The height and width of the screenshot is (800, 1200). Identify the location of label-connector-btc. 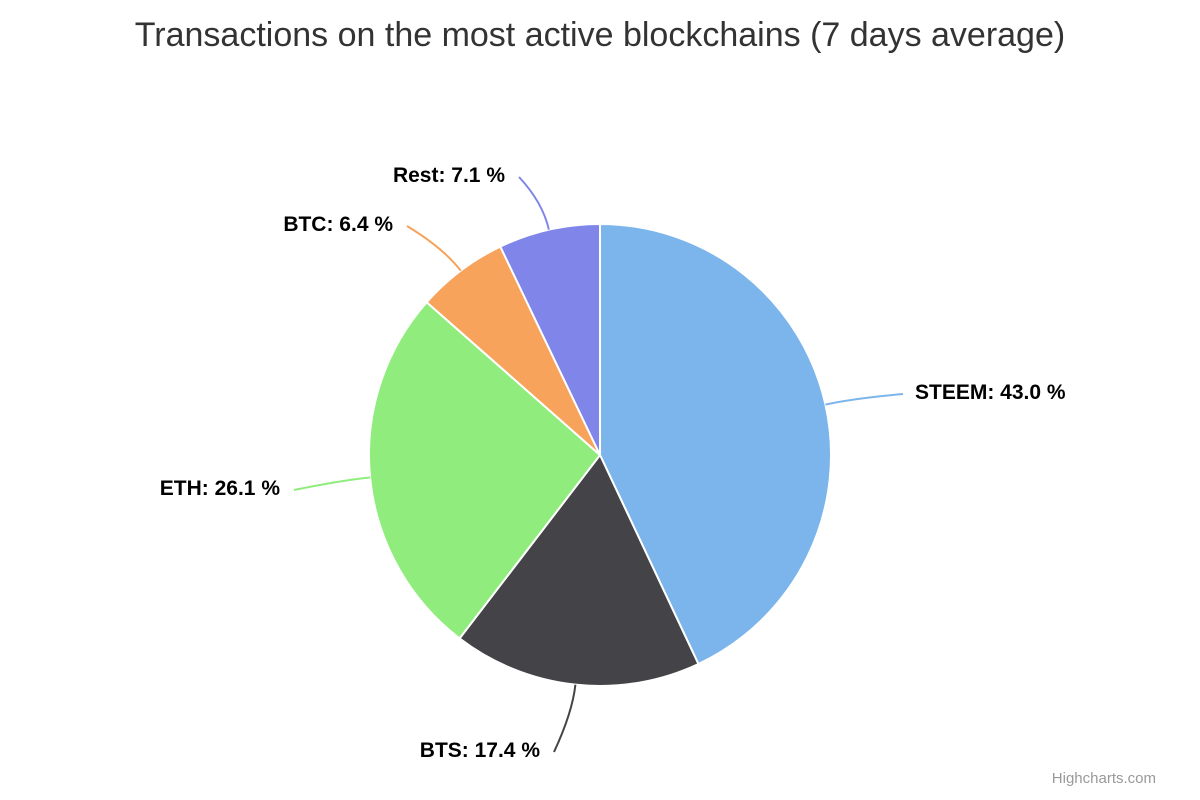
(434, 248).